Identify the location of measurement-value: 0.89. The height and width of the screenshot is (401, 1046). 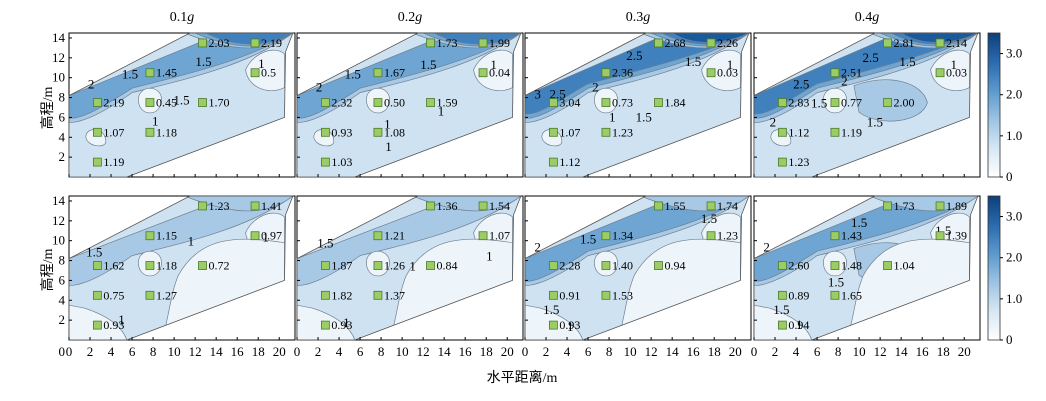
(798, 295).